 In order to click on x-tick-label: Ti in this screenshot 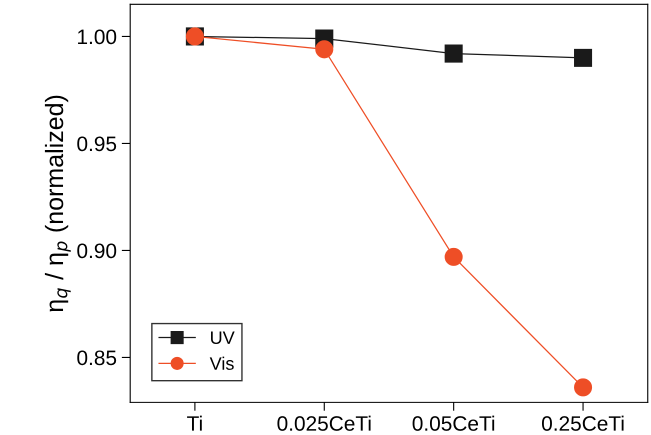, I will do `click(194, 423)`.